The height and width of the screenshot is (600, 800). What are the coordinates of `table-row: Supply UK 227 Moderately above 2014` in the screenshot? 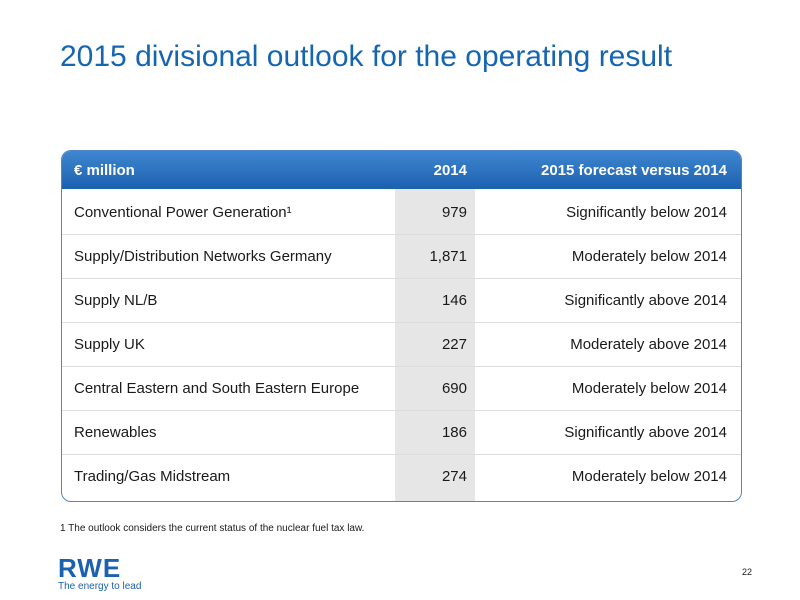 It's located at (401, 345).